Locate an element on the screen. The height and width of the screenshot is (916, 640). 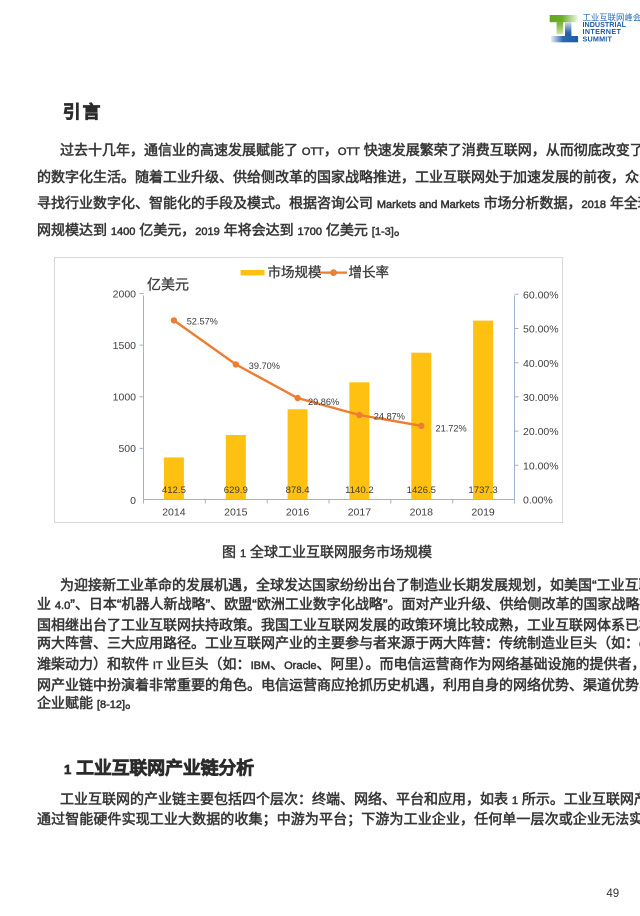
svg-text: 2014 is located at coordinates (174, 513).